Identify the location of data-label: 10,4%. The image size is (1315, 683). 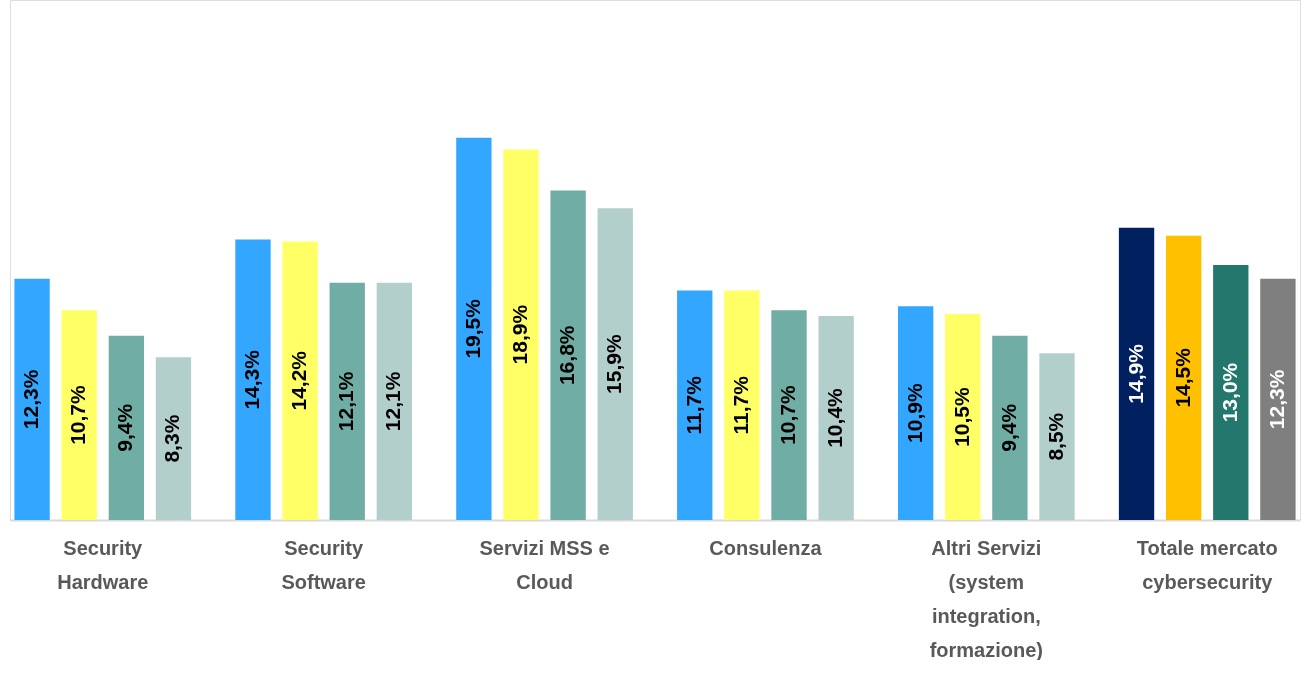
(835, 417).